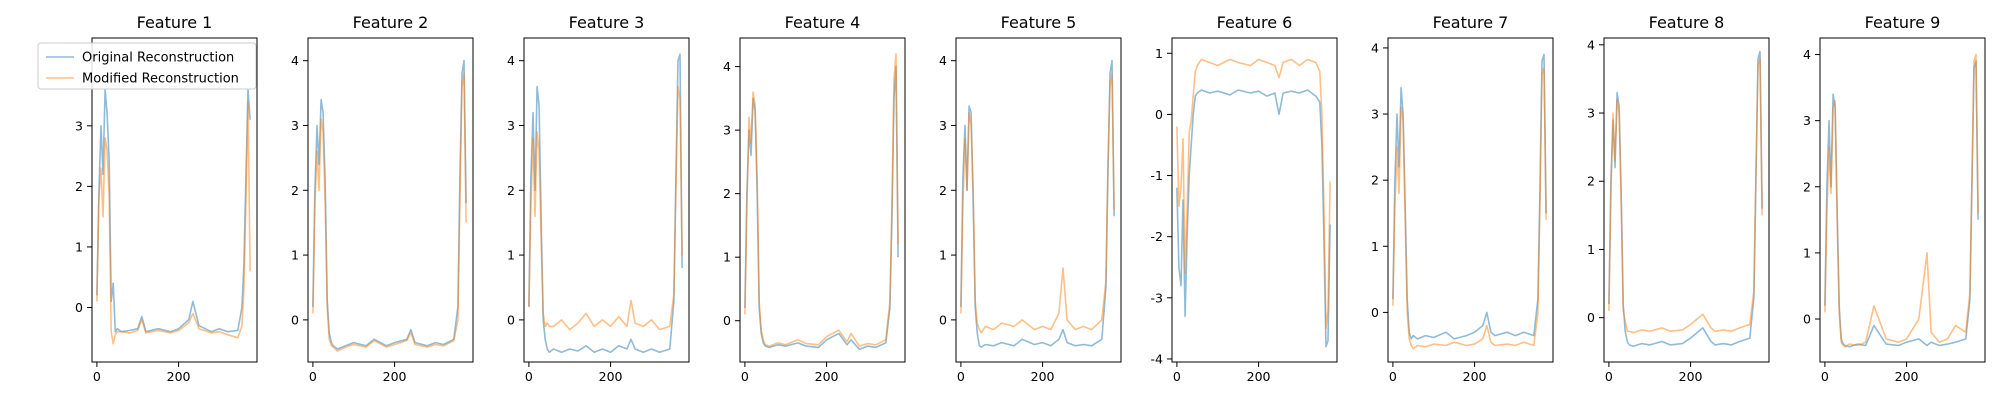 The height and width of the screenshot is (405, 2000). What do you see at coordinates (1157, 297) in the screenshot?
I see `y-tick-label: -3` at bounding box center [1157, 297].